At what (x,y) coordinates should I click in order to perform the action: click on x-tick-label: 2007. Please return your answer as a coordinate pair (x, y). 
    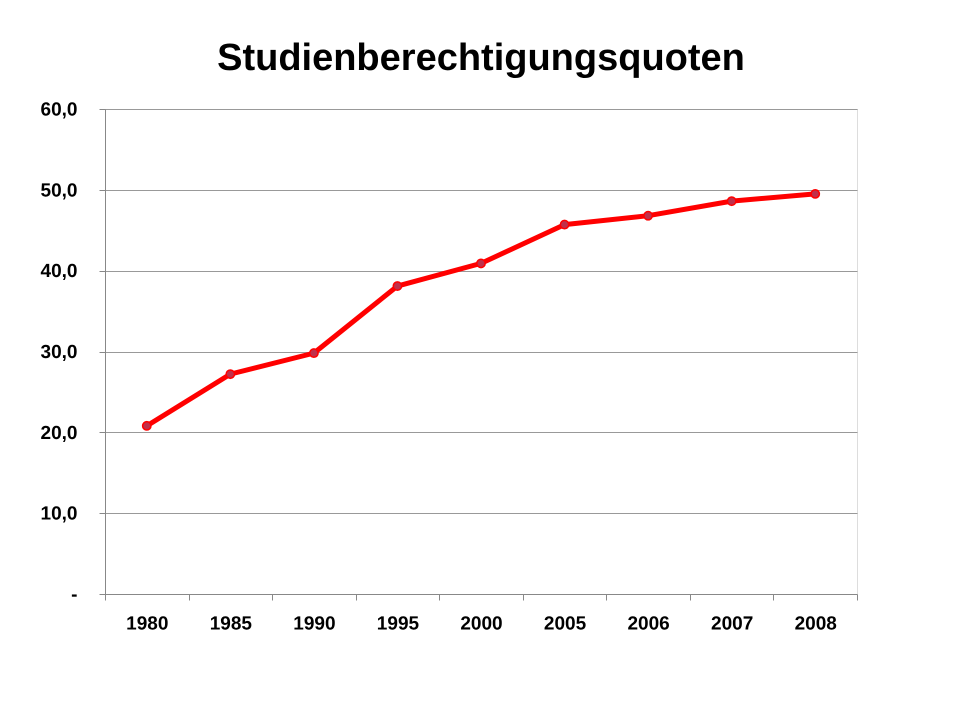
    Looking at the image, I should click on (732, 624).